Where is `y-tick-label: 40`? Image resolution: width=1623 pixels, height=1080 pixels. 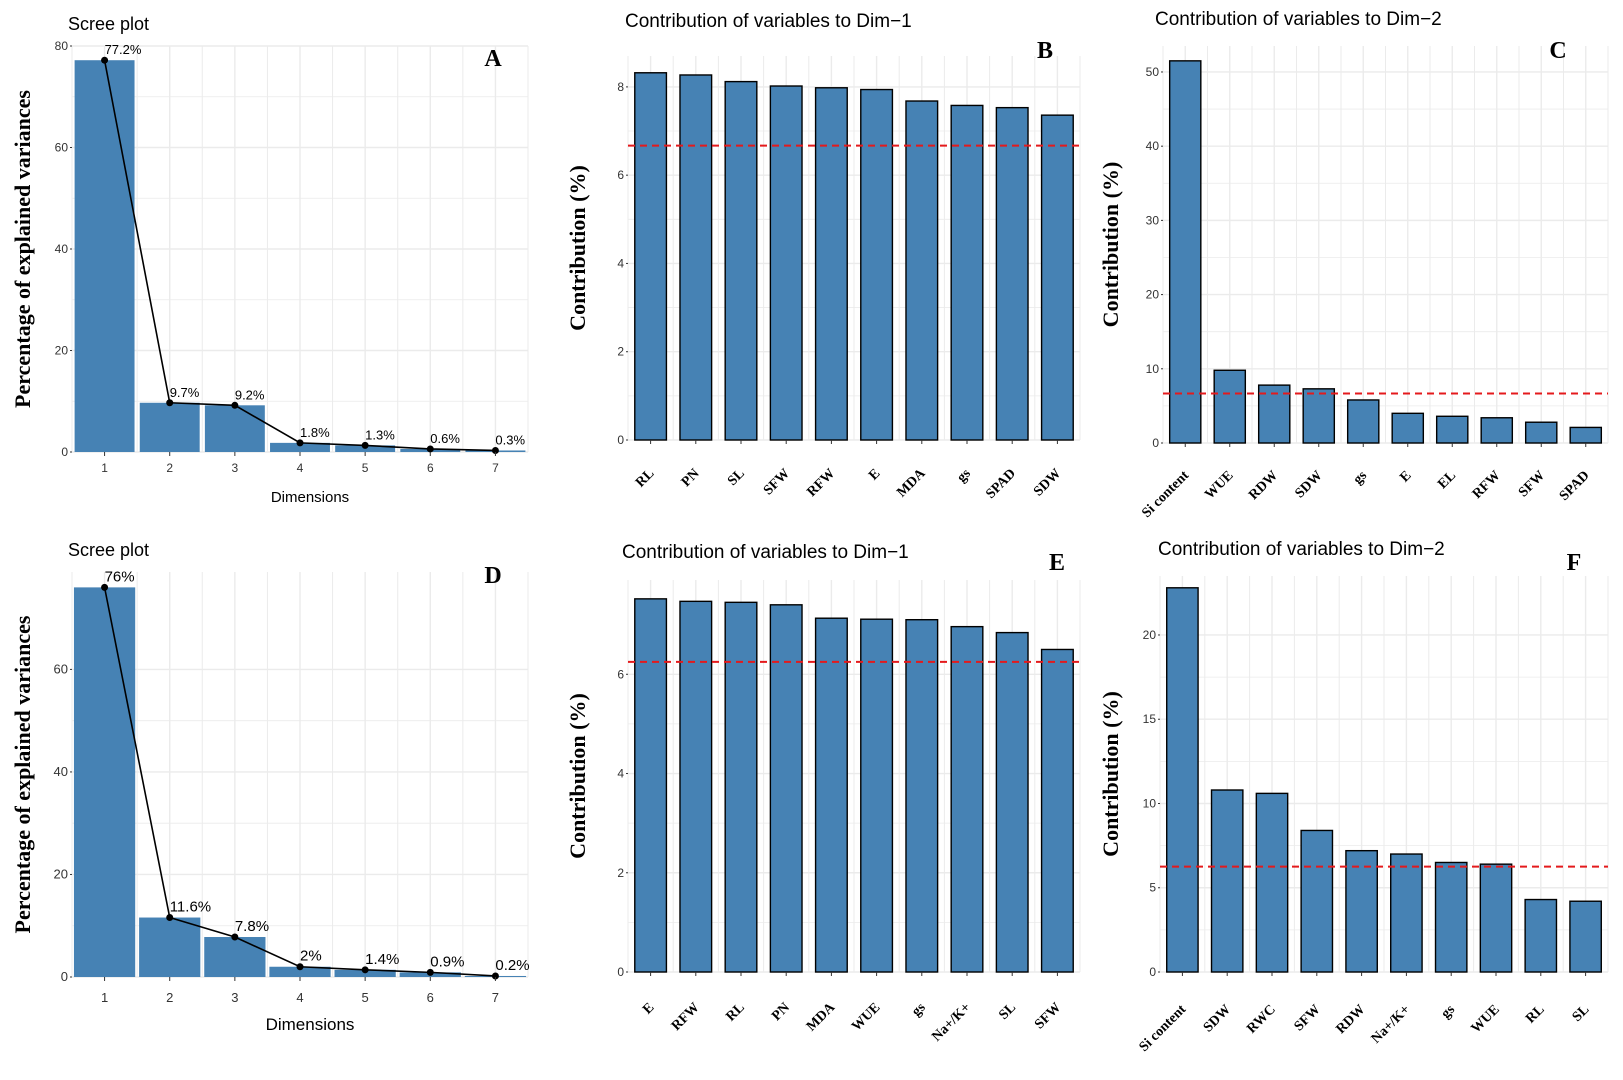 y-tick-label: 40 is located at coordinates (61, 771).